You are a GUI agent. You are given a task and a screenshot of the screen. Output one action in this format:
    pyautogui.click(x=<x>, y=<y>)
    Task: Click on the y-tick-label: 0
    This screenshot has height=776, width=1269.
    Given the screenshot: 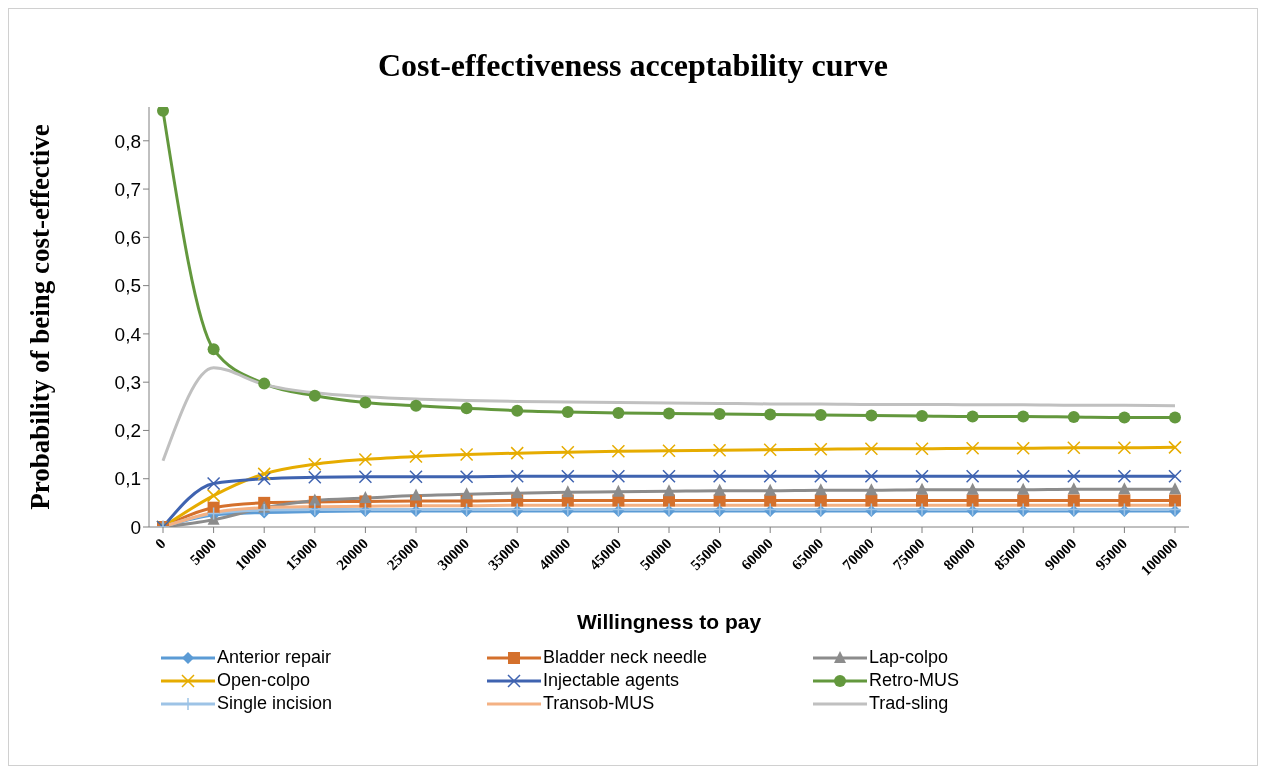 What is the action you would take?
    pyautogui.click(x=135, y=527)
    